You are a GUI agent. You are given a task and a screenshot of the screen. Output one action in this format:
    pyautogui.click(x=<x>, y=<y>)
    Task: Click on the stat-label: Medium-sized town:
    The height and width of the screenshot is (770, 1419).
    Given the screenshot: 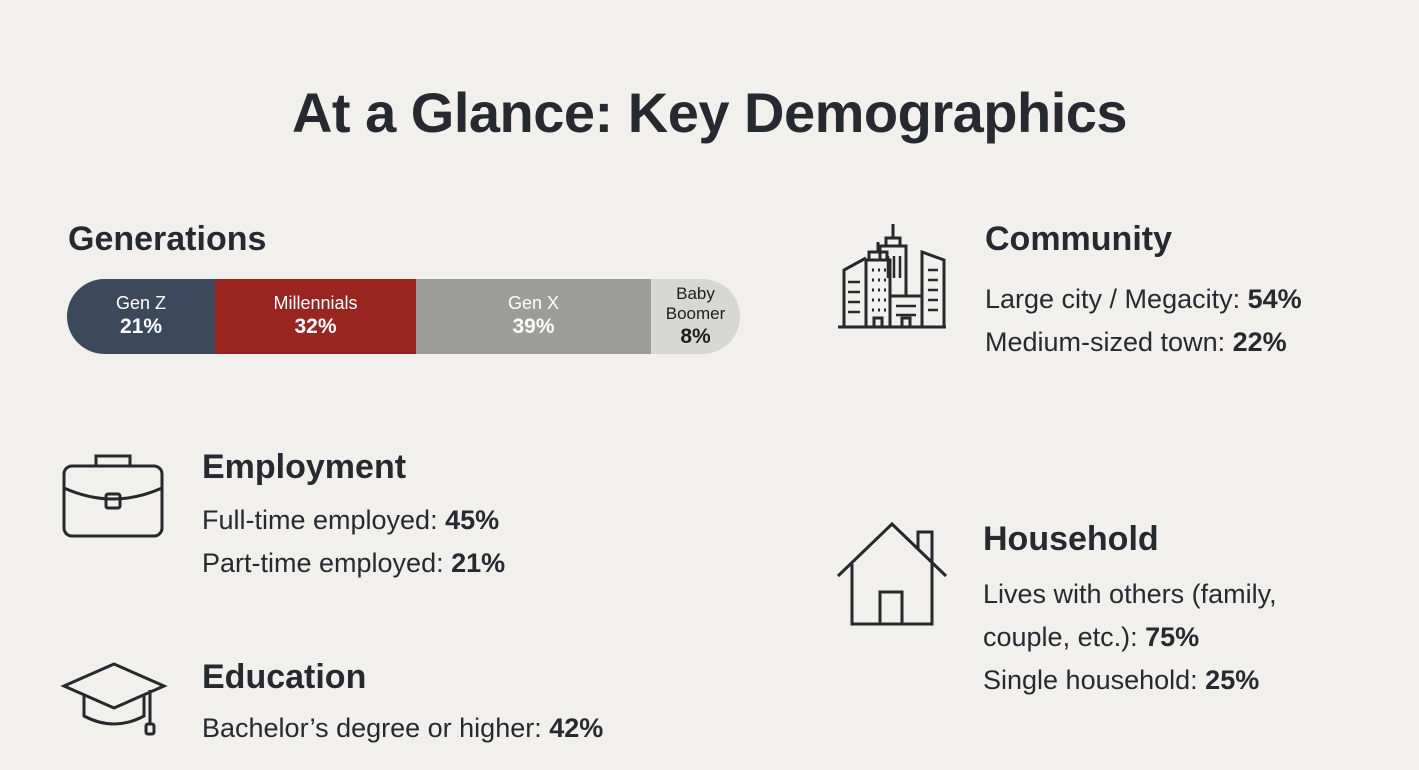 What is the action you would take?
    pyautogui.click(x=1109, y=342)
    